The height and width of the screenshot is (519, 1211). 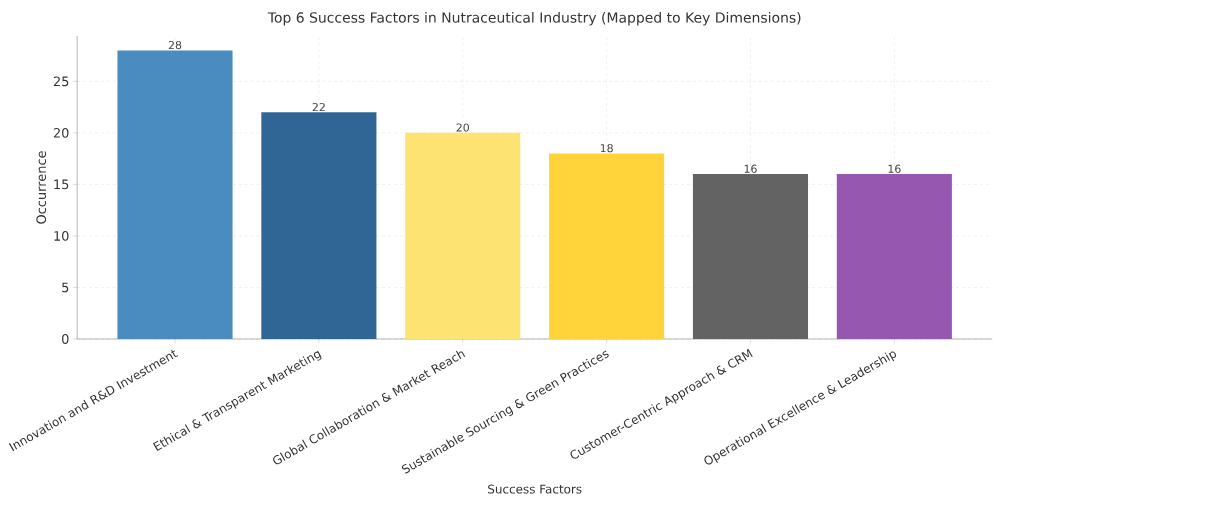 I want to click on y-axis-title: Occurrence, so click(x=41, y=187).